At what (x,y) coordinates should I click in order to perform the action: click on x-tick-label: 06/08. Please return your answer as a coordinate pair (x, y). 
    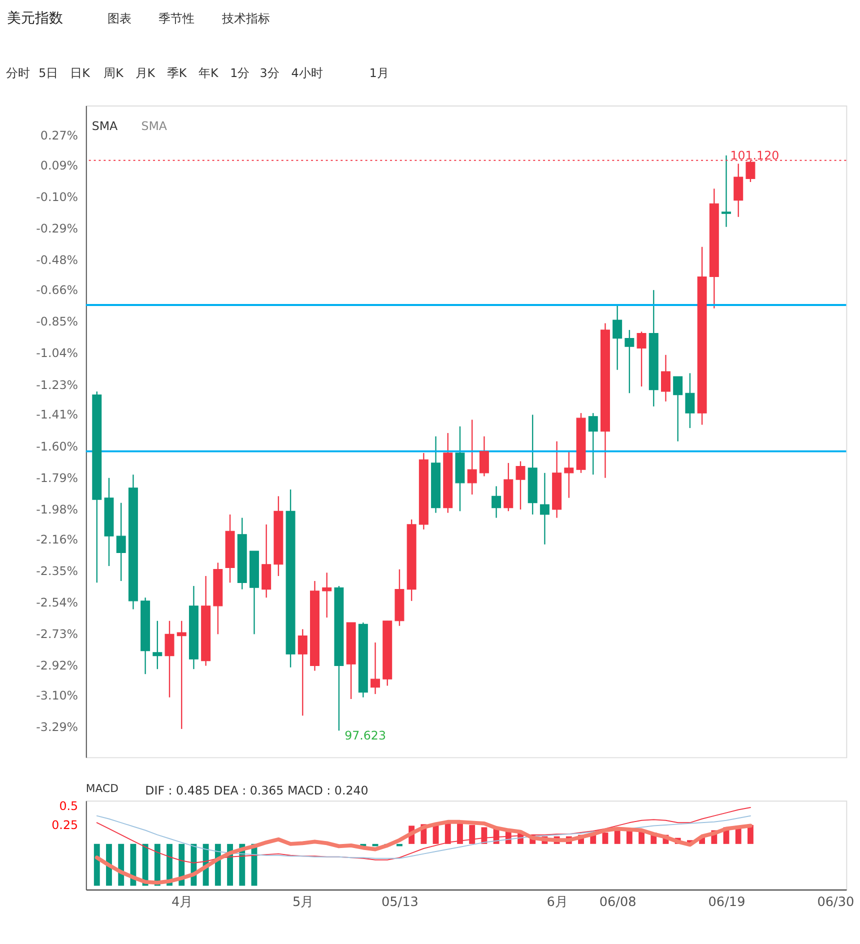
    Looking at the image, I should click on (617, 902).